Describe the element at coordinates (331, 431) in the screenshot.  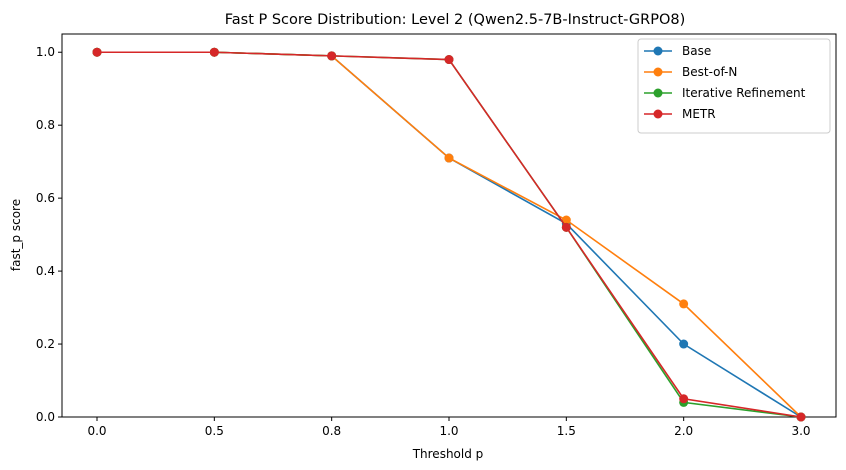
I see `x-tick-label: 0.8` at that location.